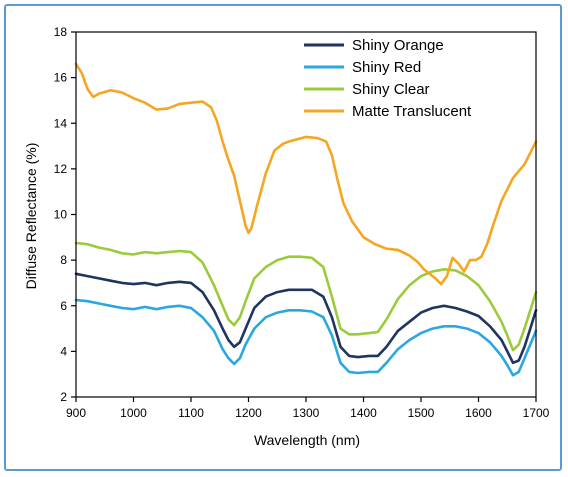  I want to click on x-axis-title: Wavelength (nm), so click(307, 440).